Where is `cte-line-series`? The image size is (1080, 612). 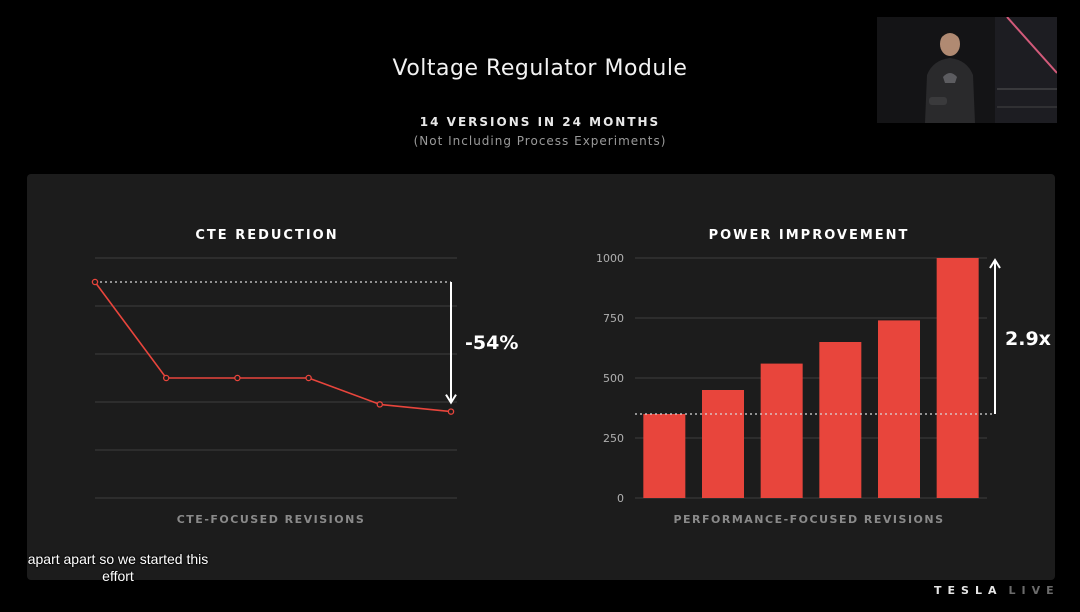
cte-line-series is located at coordinates (273, 347).